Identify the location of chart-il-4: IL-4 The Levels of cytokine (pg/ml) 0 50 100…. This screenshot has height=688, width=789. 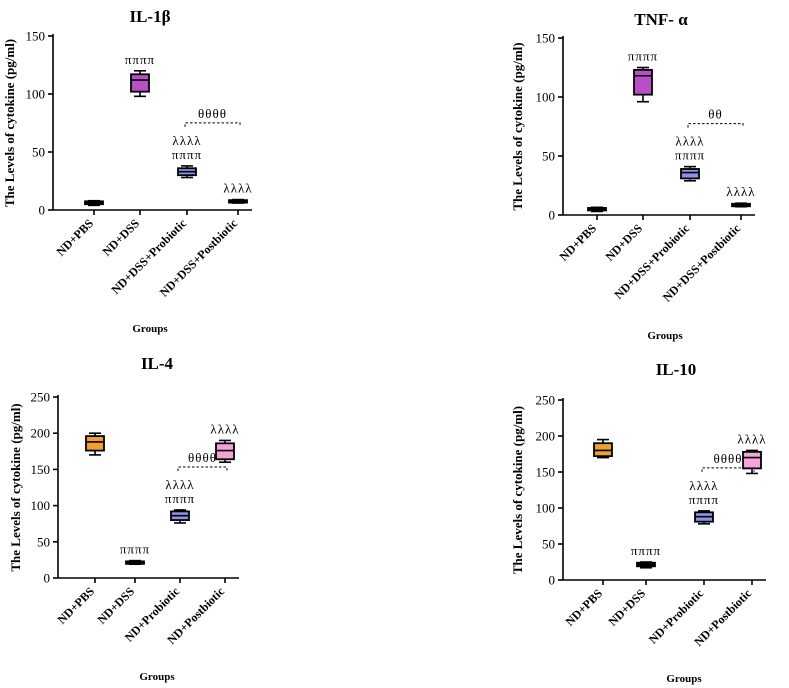
(123, 518).